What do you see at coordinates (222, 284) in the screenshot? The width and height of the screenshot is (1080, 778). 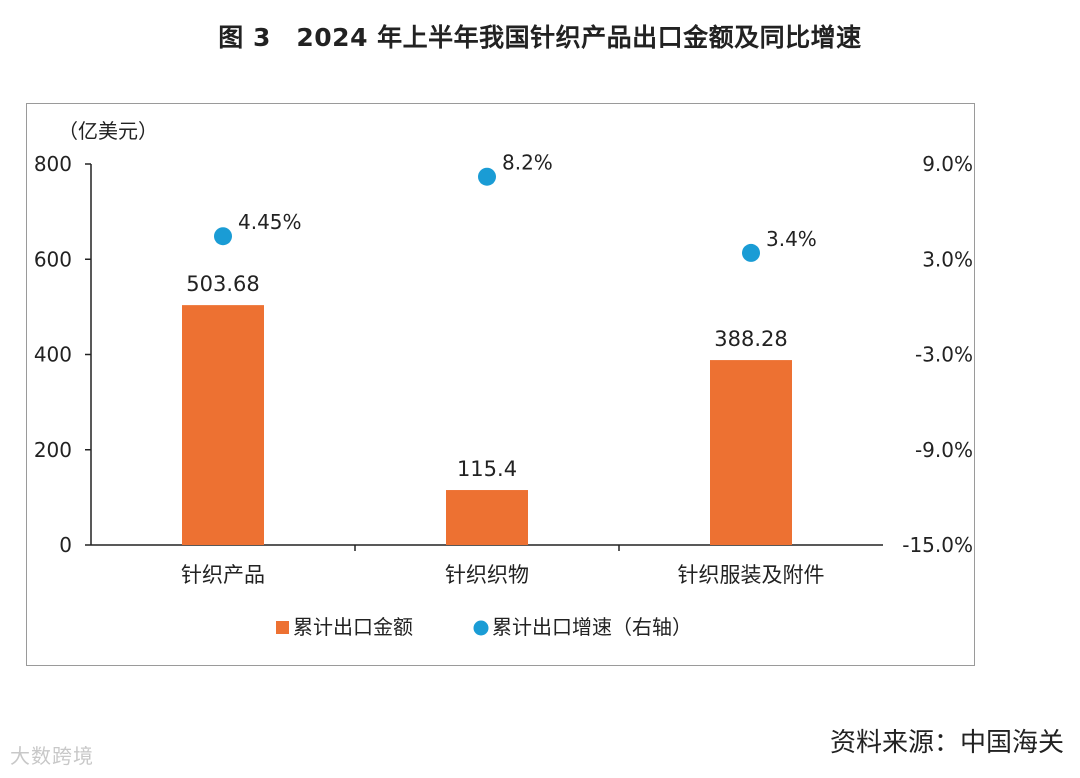 I see `bar-value-label: 503.68` at bounding box center [222, 284].